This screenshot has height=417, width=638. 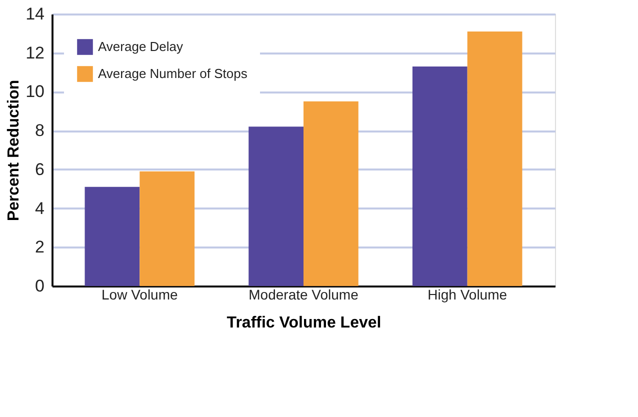 What do you see at coordinates (39, 130) in the screenshot?
I see `y-tick-label: 8` at bounding box center [39, 130].